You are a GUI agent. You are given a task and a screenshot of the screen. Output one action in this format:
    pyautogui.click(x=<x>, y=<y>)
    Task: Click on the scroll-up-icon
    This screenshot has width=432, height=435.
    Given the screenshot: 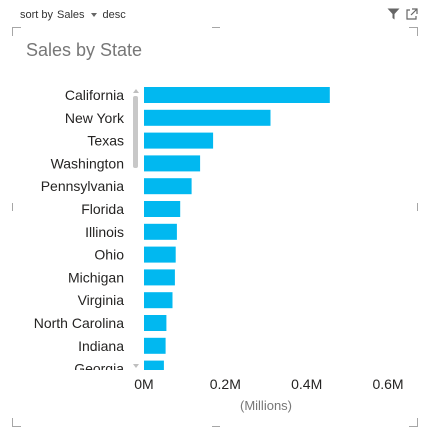 What is the action you would take?
    pyautogui.click(x=136, y=91)
    